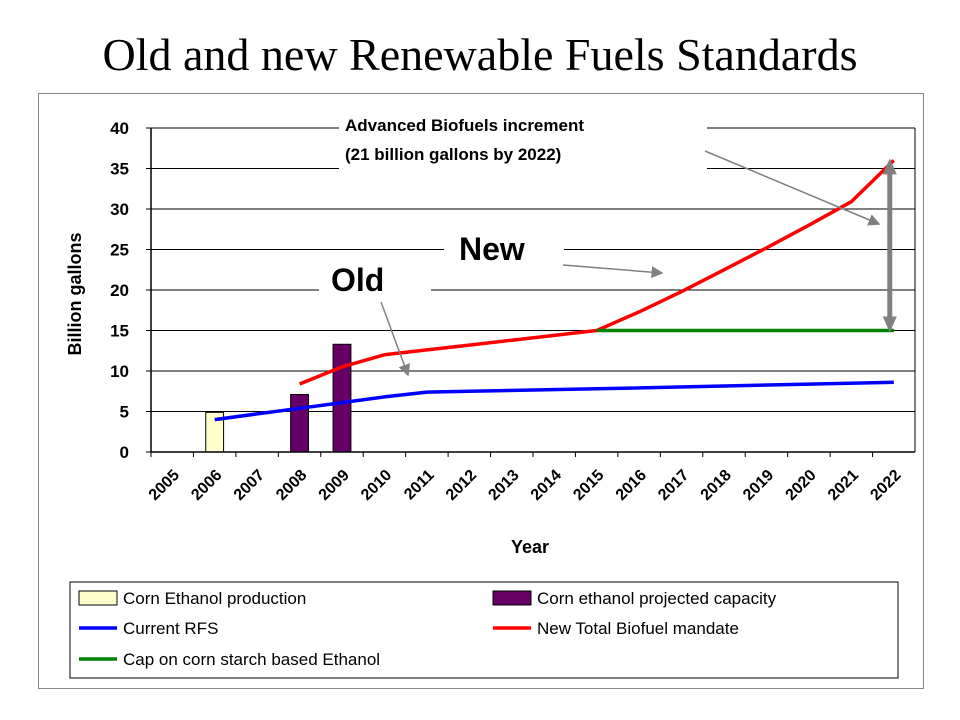  Describe the element at coordinates (75, 293) in the screenshot. I see `y-axis-label: Billion gallons` at that location.